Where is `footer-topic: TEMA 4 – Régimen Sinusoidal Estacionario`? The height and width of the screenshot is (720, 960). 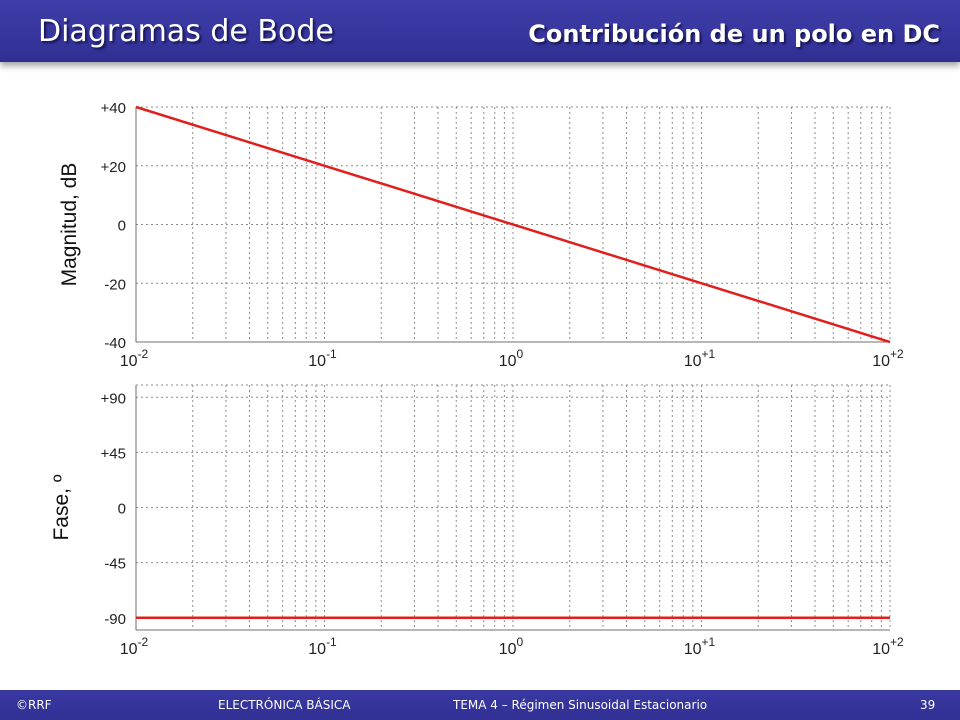 footer-topic: TEMA 4 – Régimen Sinusoidal Estacionario is located at coordinates (580, 705).